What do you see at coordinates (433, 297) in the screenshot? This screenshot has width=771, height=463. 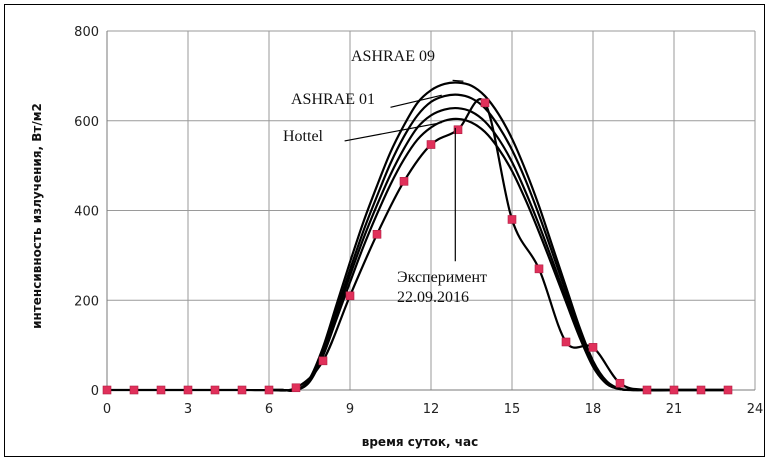 I see `annotation-experiment-date: 22.09.2016` at bounding box center [433, 297].